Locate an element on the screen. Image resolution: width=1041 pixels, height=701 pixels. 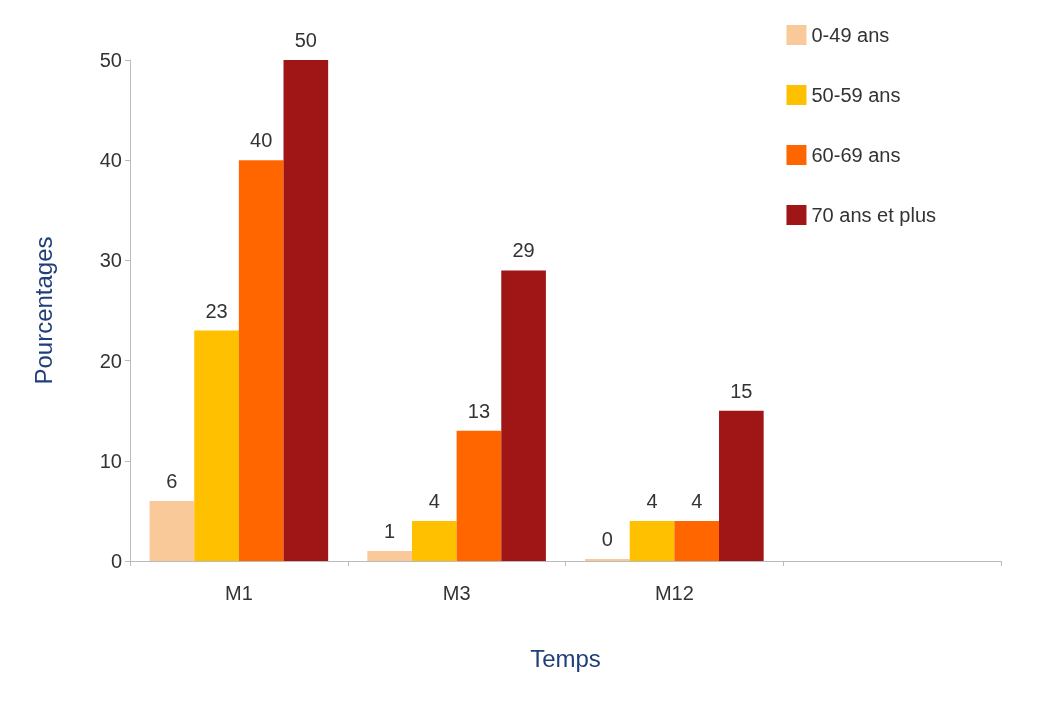
y-tick-label: 0 is located at coordinates (116, 561).